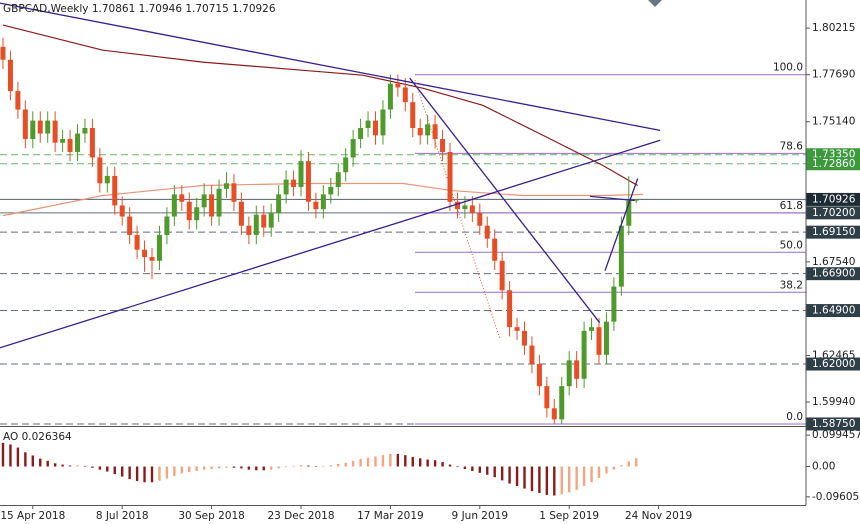  Describe the element at coordinates (300, 516) in the screenshot. I see `x-tick-label: 23 Dec 2018` at that location.